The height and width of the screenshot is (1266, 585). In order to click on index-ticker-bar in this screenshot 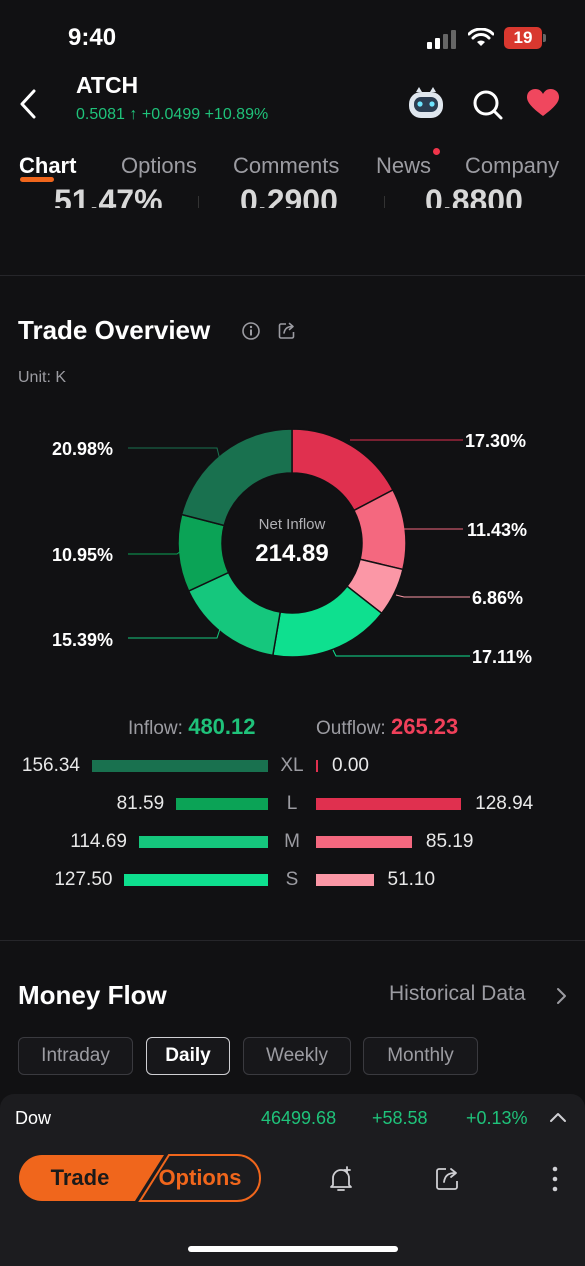, I will do `click(292, 1118)`.